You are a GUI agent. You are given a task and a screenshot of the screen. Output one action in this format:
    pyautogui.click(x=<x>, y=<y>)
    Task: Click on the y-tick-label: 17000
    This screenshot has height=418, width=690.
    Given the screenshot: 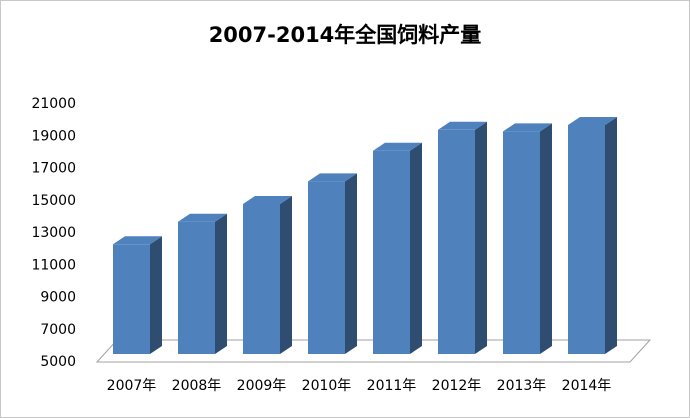 What is the action you would take?
    pyautogui.click(x=53, y=169)
    